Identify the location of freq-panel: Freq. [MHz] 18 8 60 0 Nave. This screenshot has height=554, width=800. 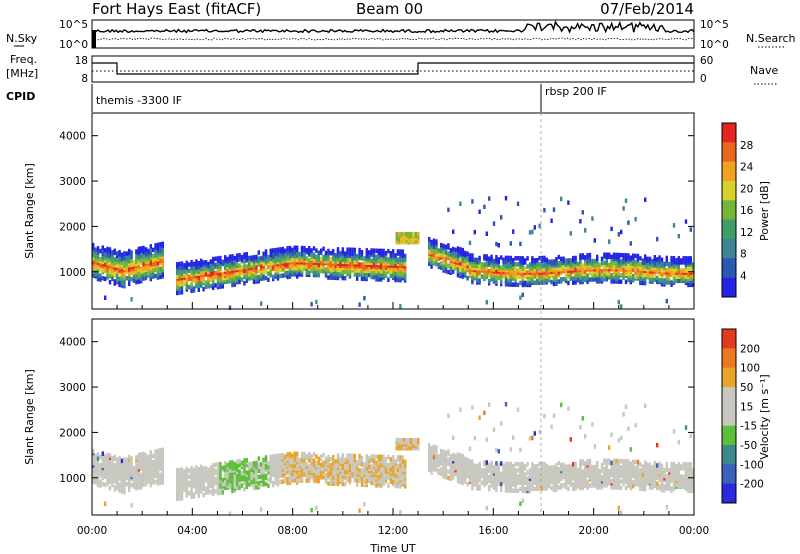
(392, 69).